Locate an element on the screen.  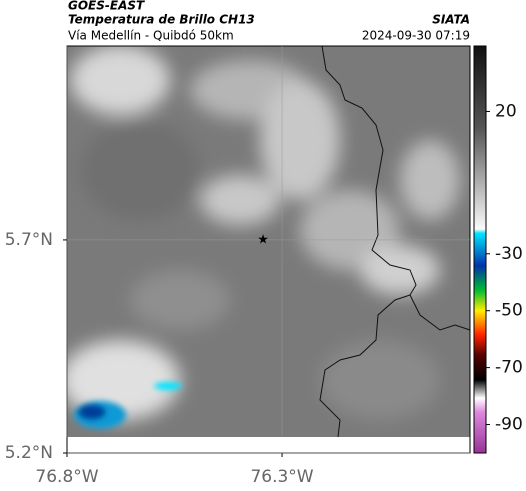
colorbar-label: -90 is located at coordinates (509, 425).